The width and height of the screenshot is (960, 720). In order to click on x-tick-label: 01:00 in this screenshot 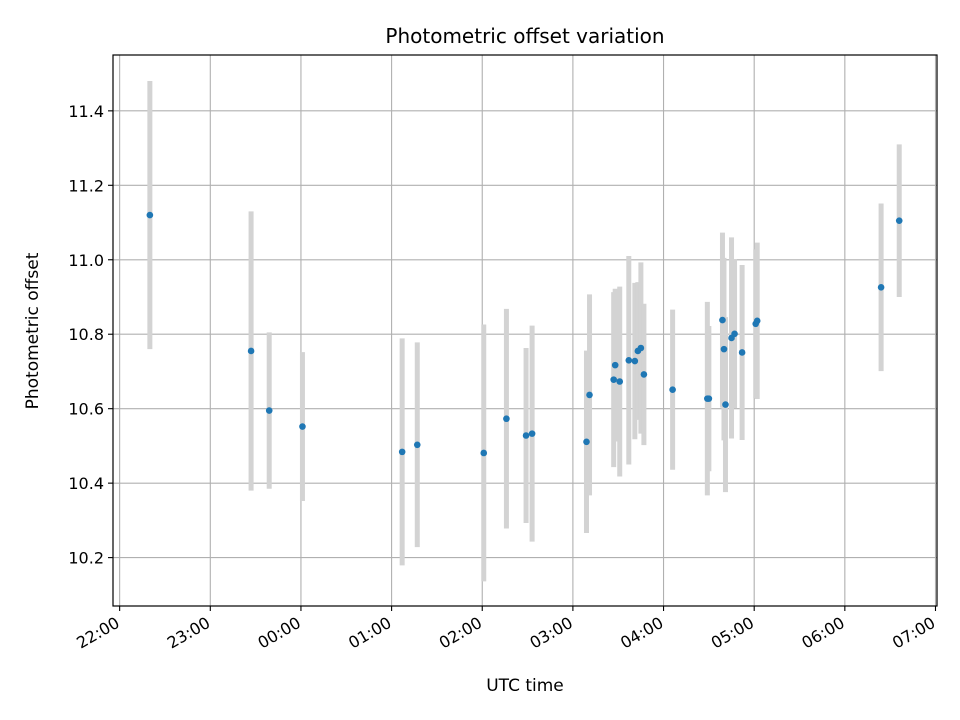, I will do `click(369, 633)`.